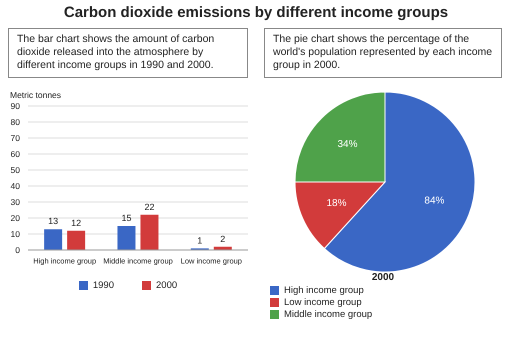 The width and height of the screenshot is (512, 341). I want to click on legend-label: High income group, so click(324, 290).